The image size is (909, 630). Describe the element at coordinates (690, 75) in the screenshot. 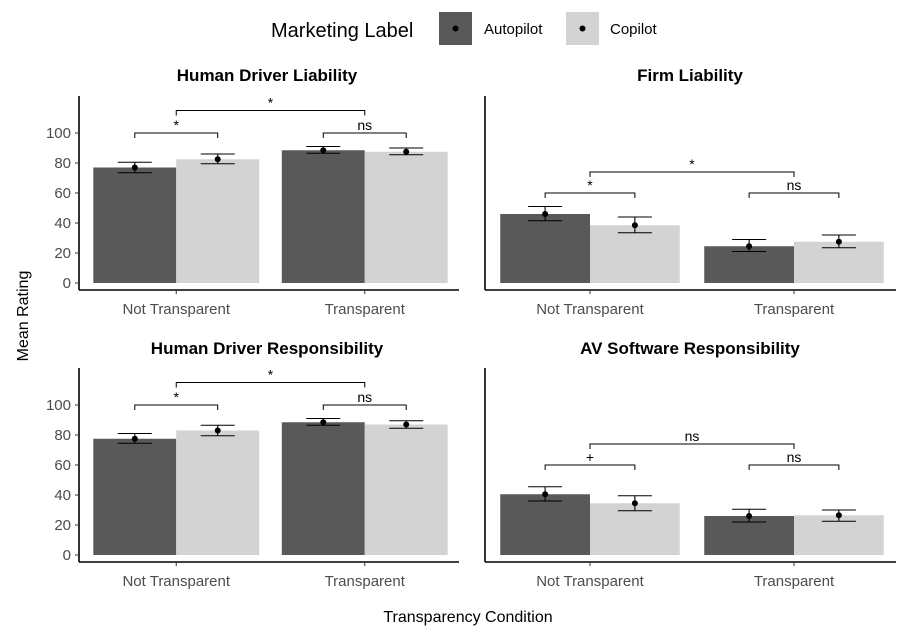

I see `panel-title: Firm Liability` at that location.